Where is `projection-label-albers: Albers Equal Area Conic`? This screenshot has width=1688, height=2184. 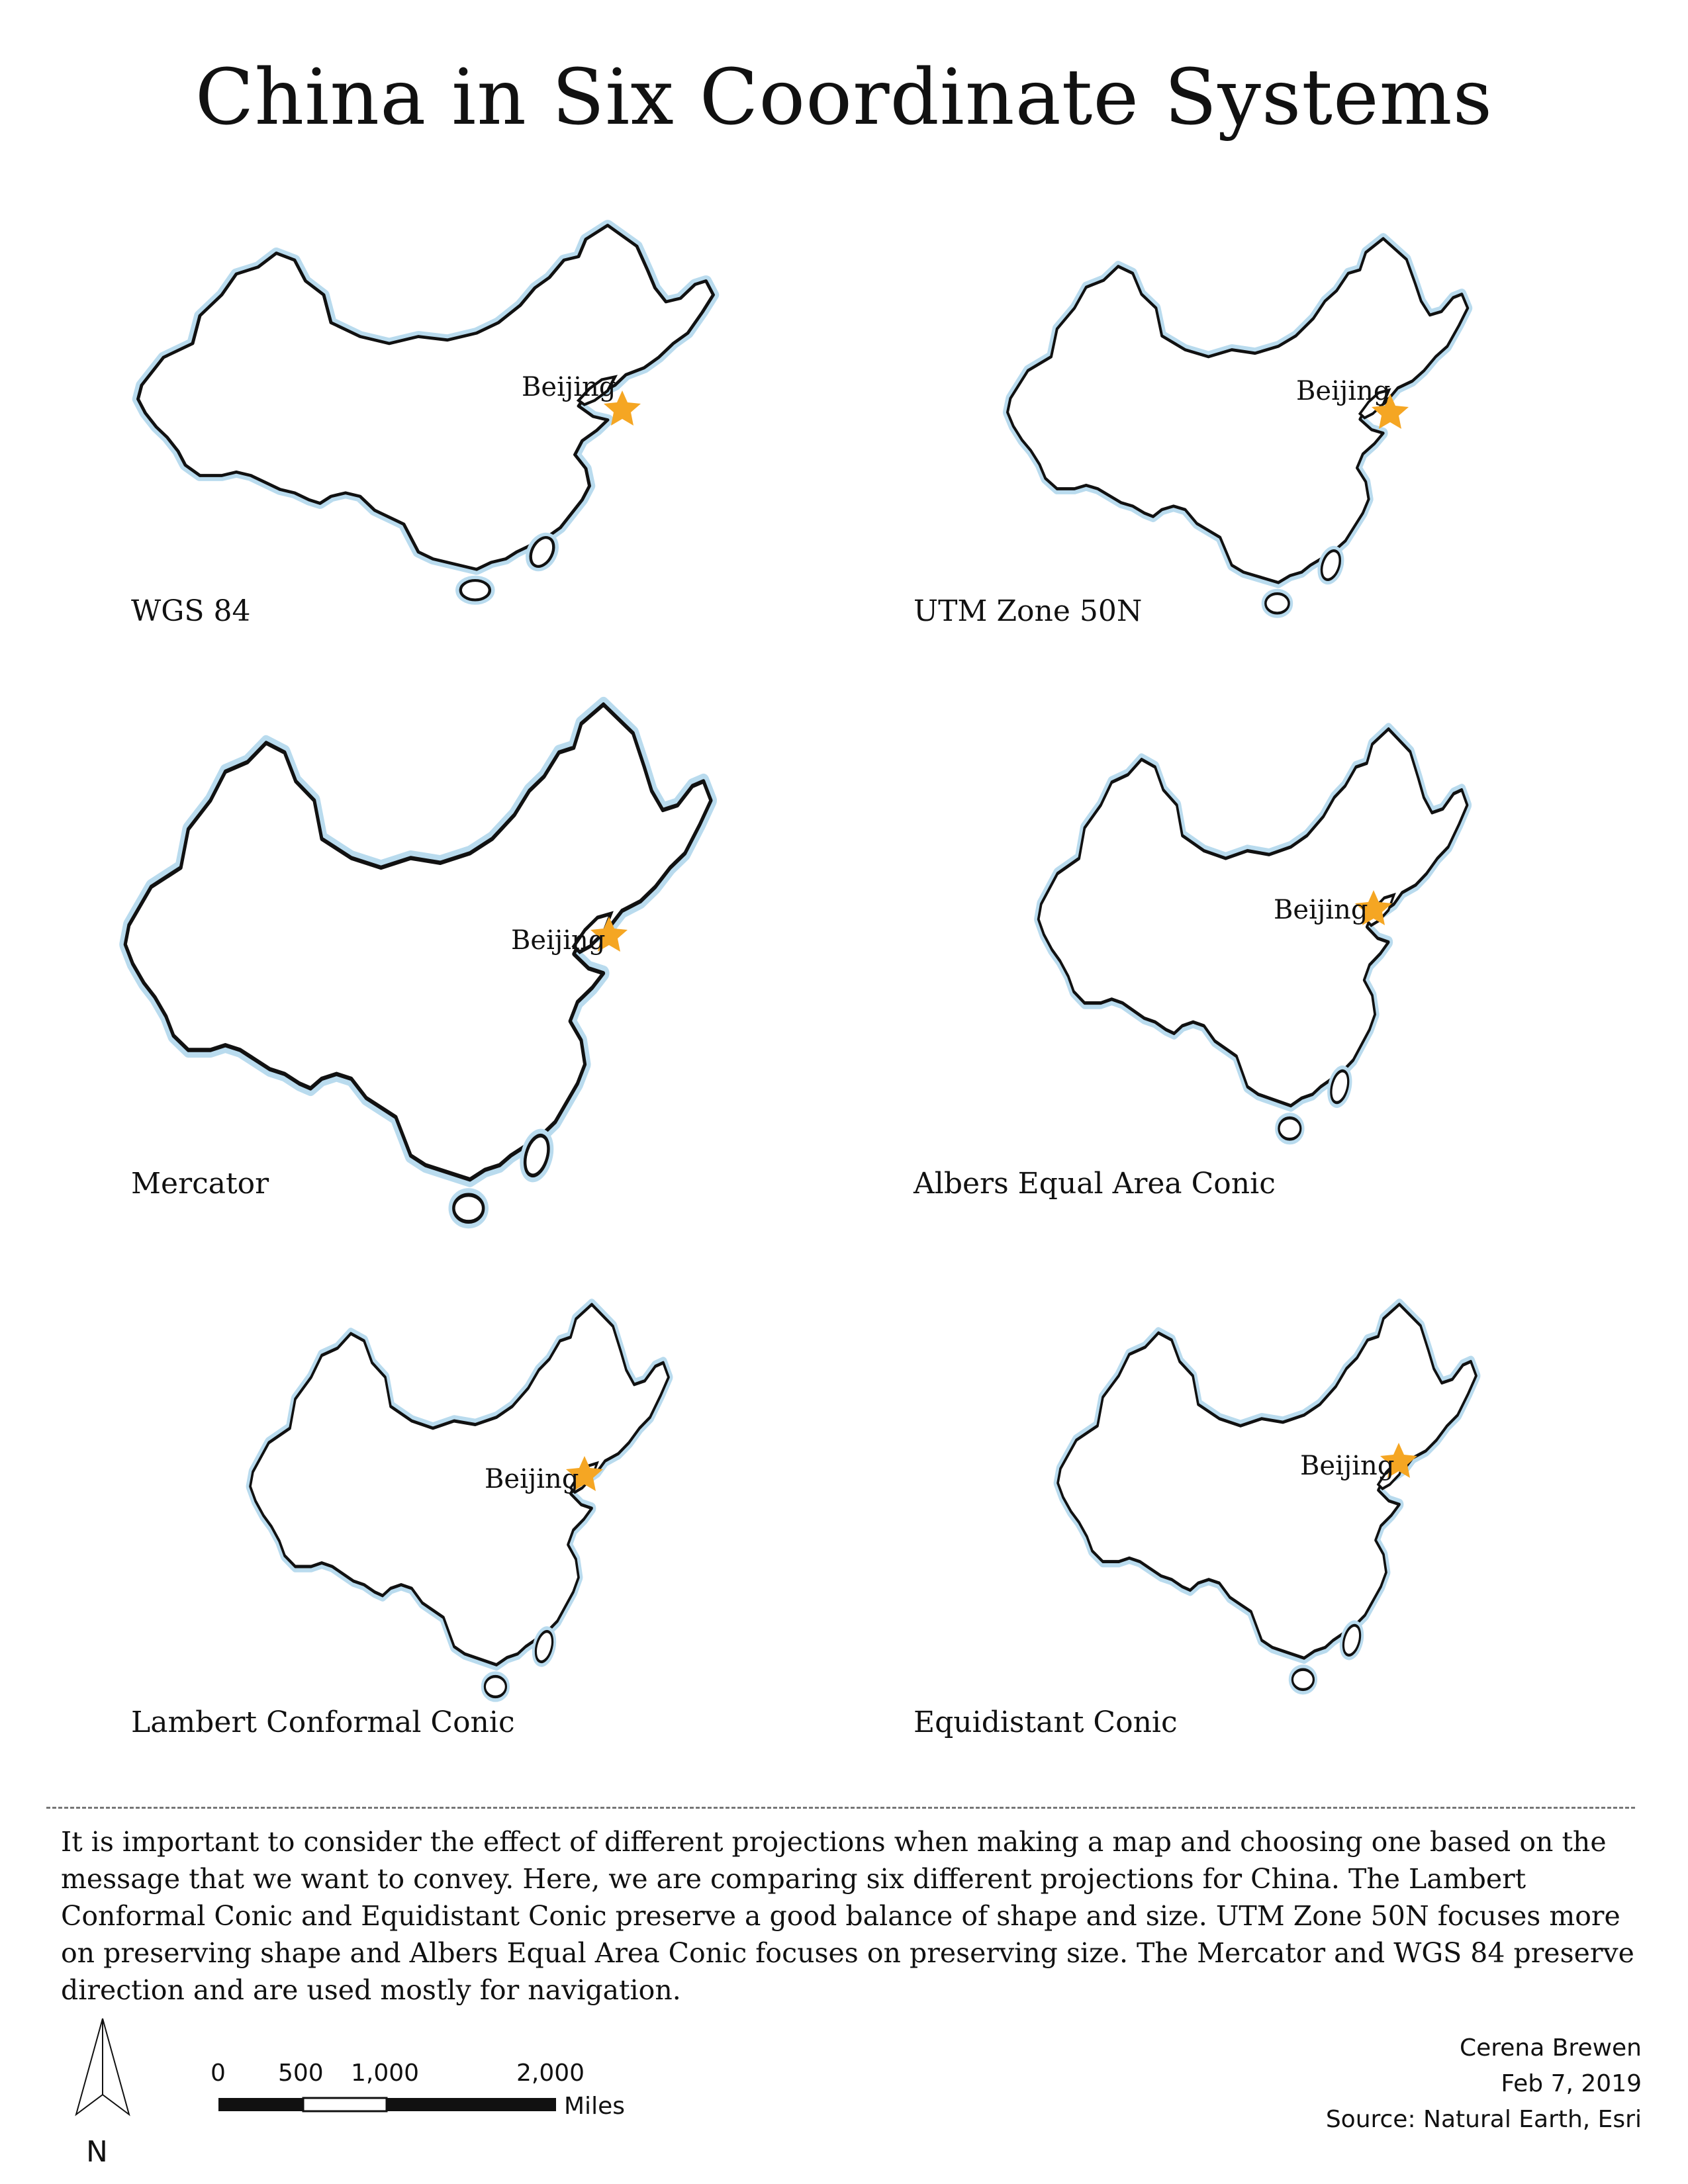
projection-label-albers: Albers Equal Area Conic is located at coordinates (1095, 1184).